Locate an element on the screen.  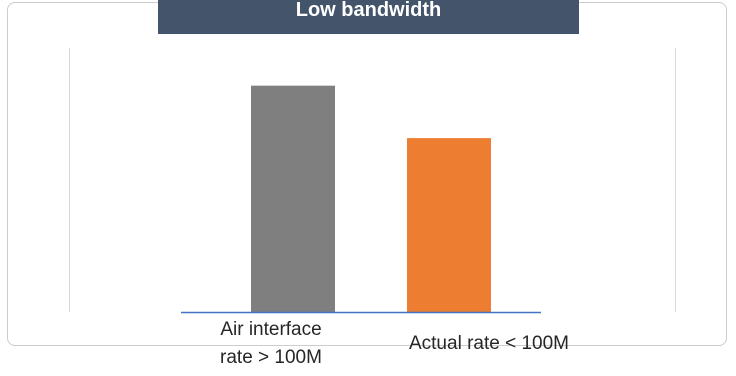
right-divider is located at coordinates (675, 180).